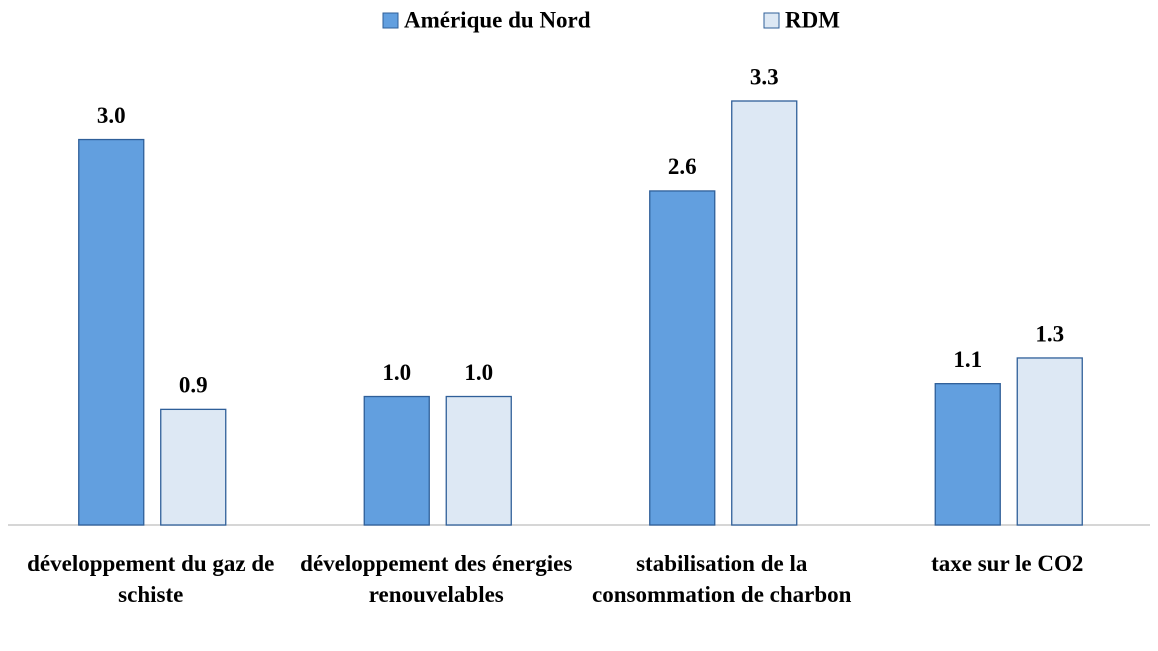 The image size is (1158, 651). What do you see at coordinates (812, 19) in the screenshot?
I see `legend-label: RDM` at bounding box center [812, 19].